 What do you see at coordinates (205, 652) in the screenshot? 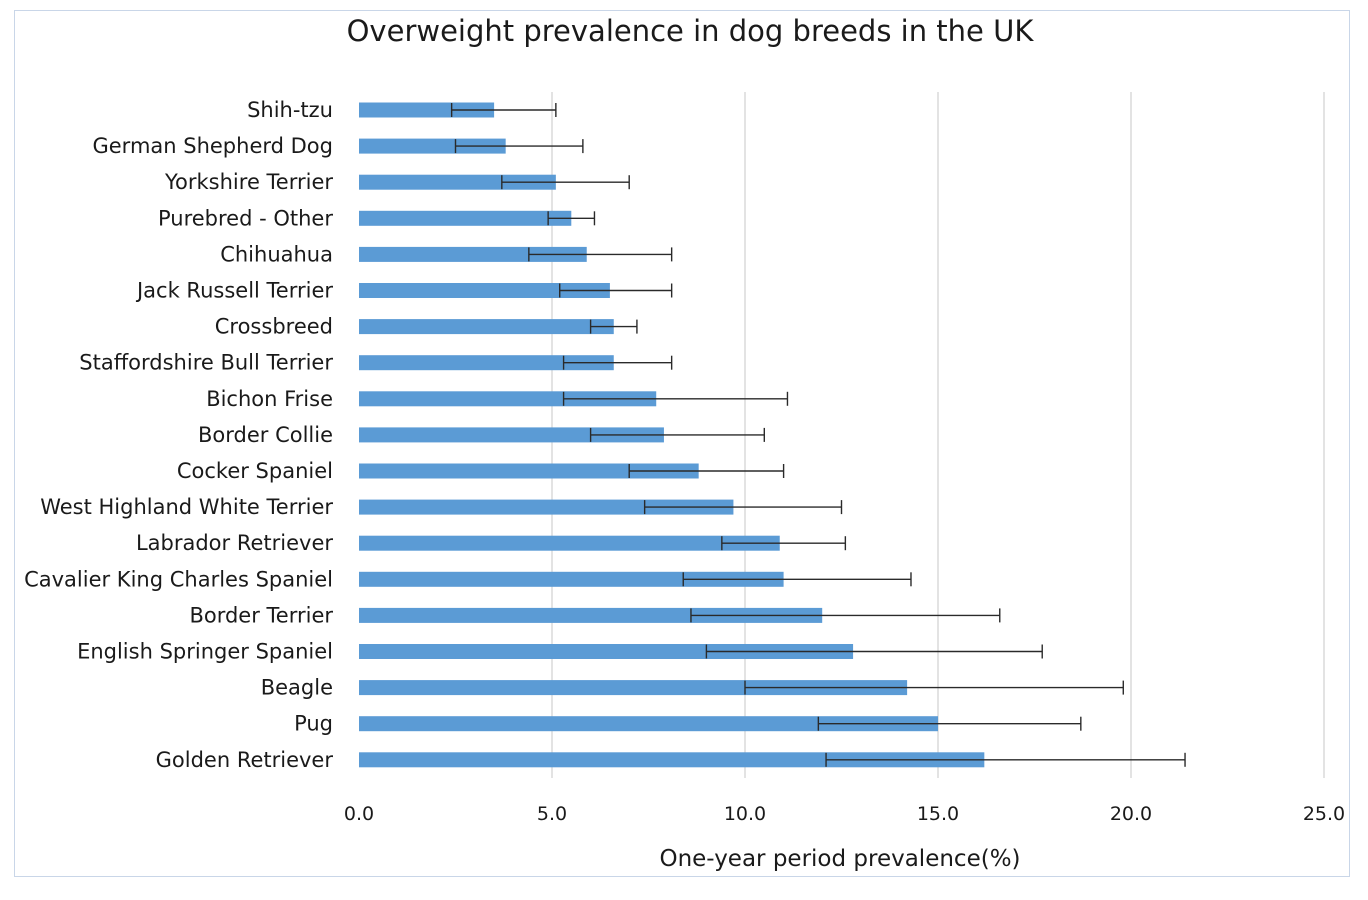
I see `category-label: English Springer Spaniel` at bounding box center [205, 652].